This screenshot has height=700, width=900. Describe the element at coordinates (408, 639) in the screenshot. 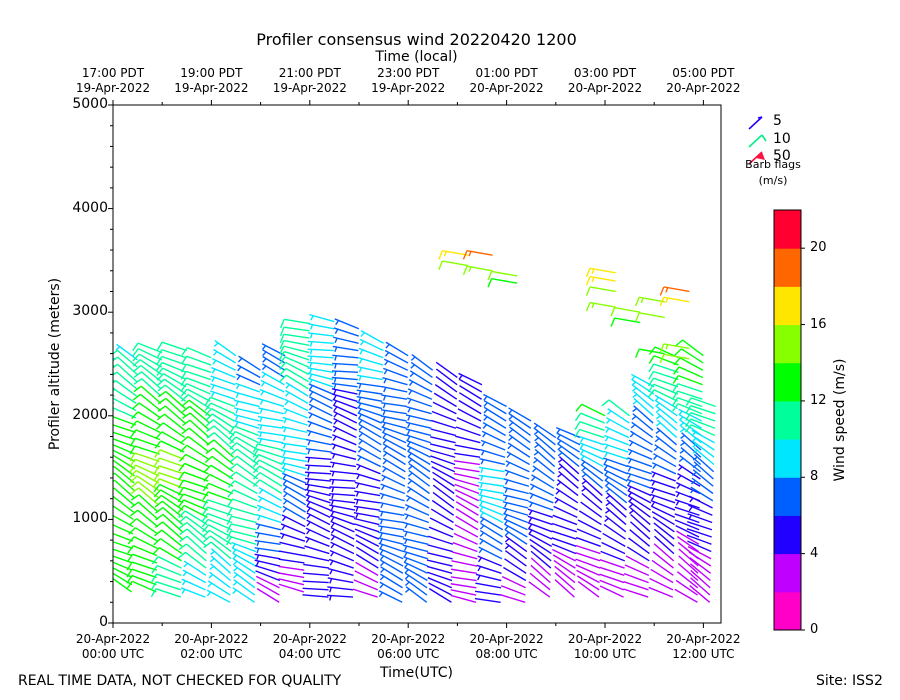

I see `x-tick-date: 20-Apr-2022` at that location.